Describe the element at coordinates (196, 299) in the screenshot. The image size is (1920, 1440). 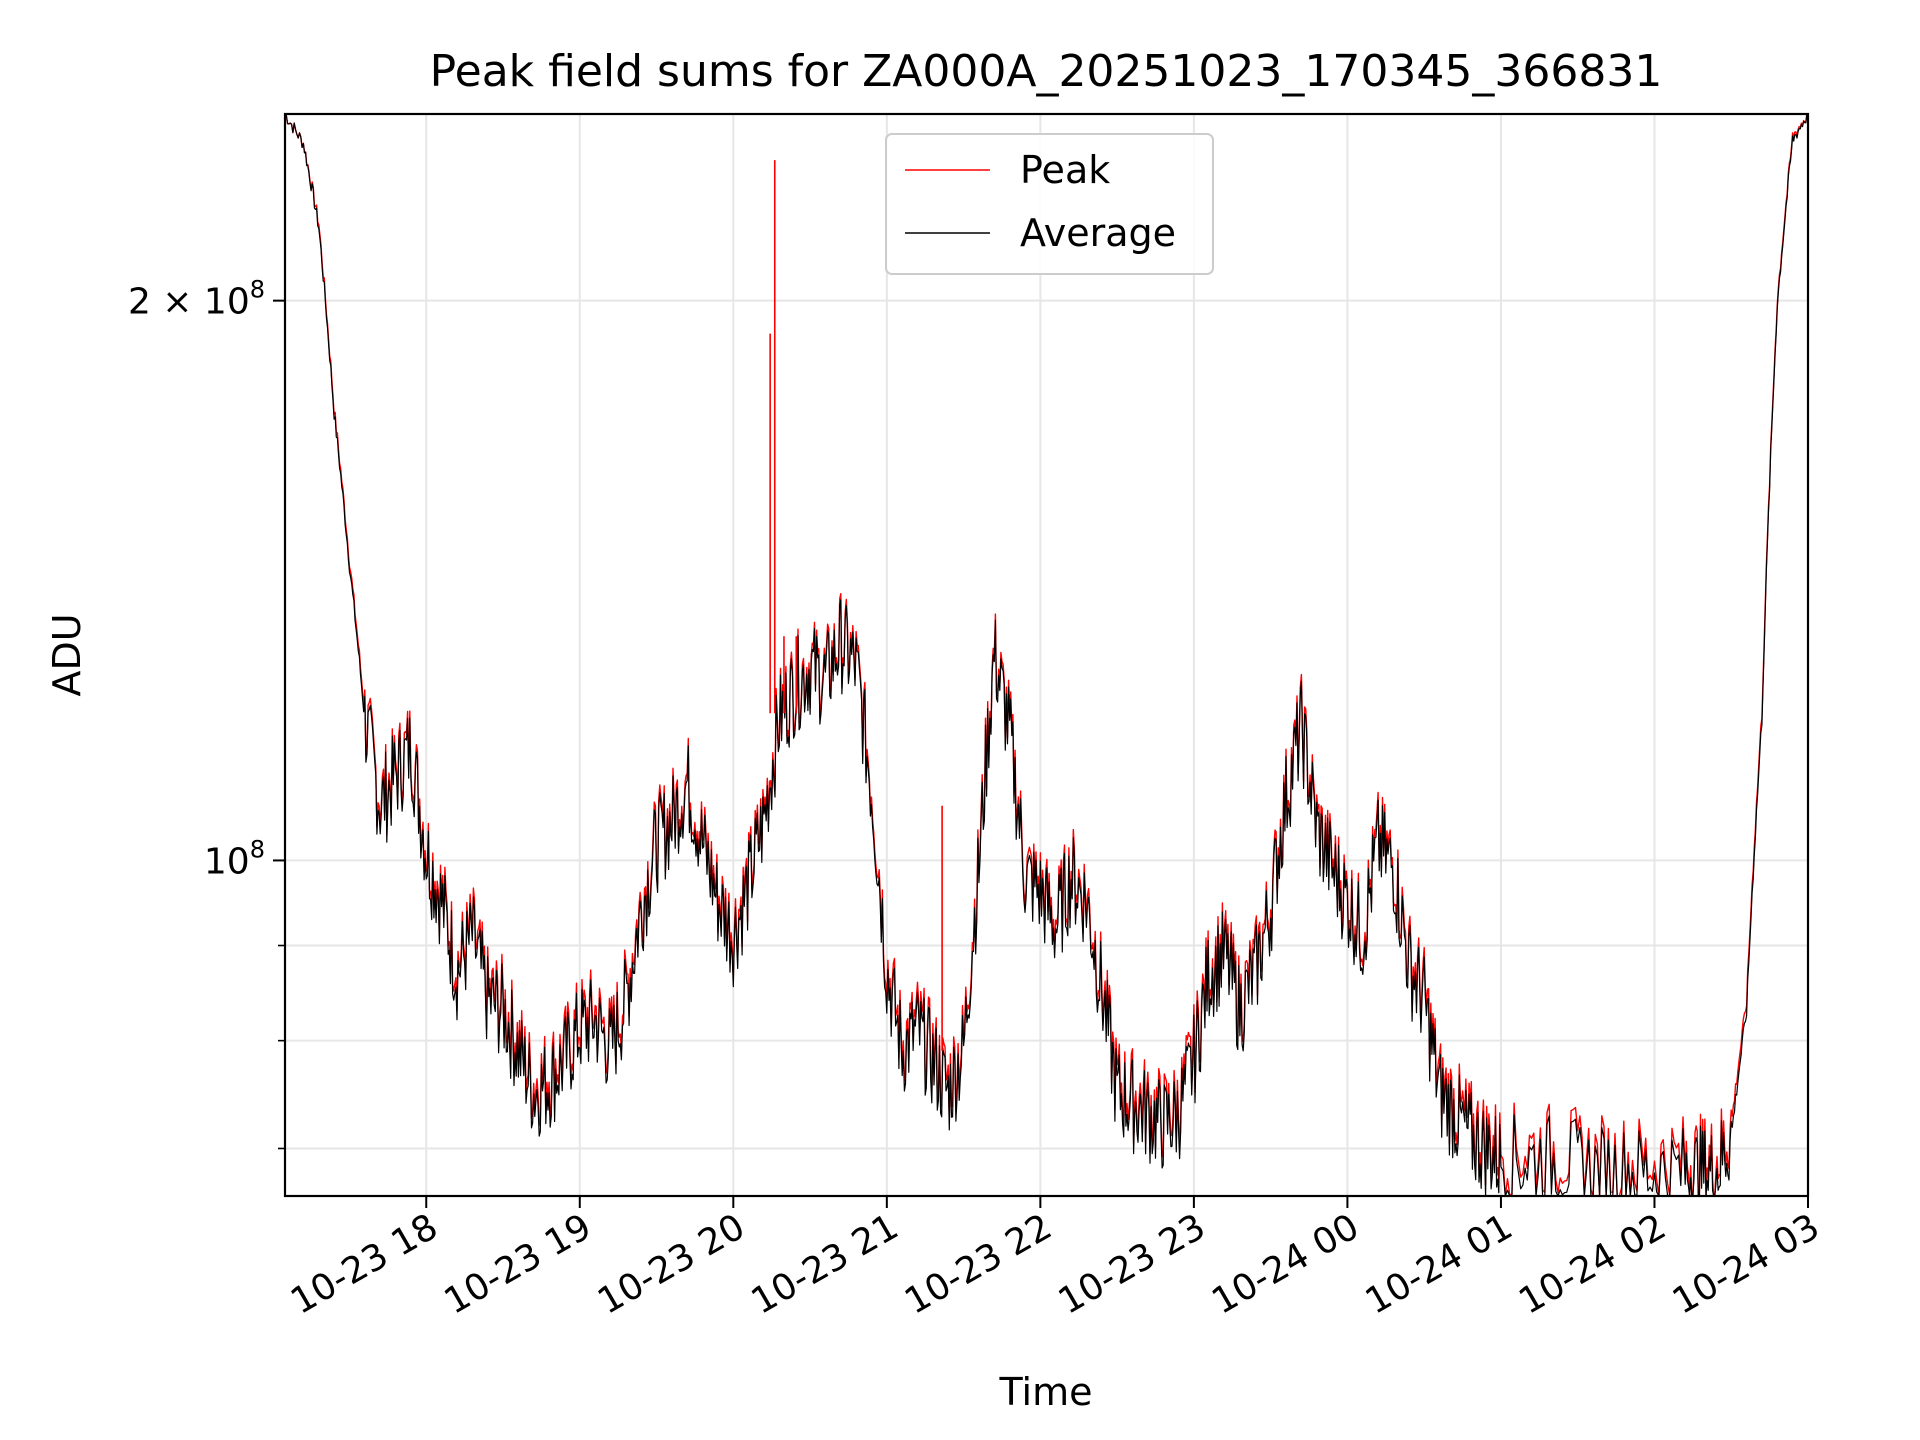
I see `y-tick-label: 2 × 108` at that location.